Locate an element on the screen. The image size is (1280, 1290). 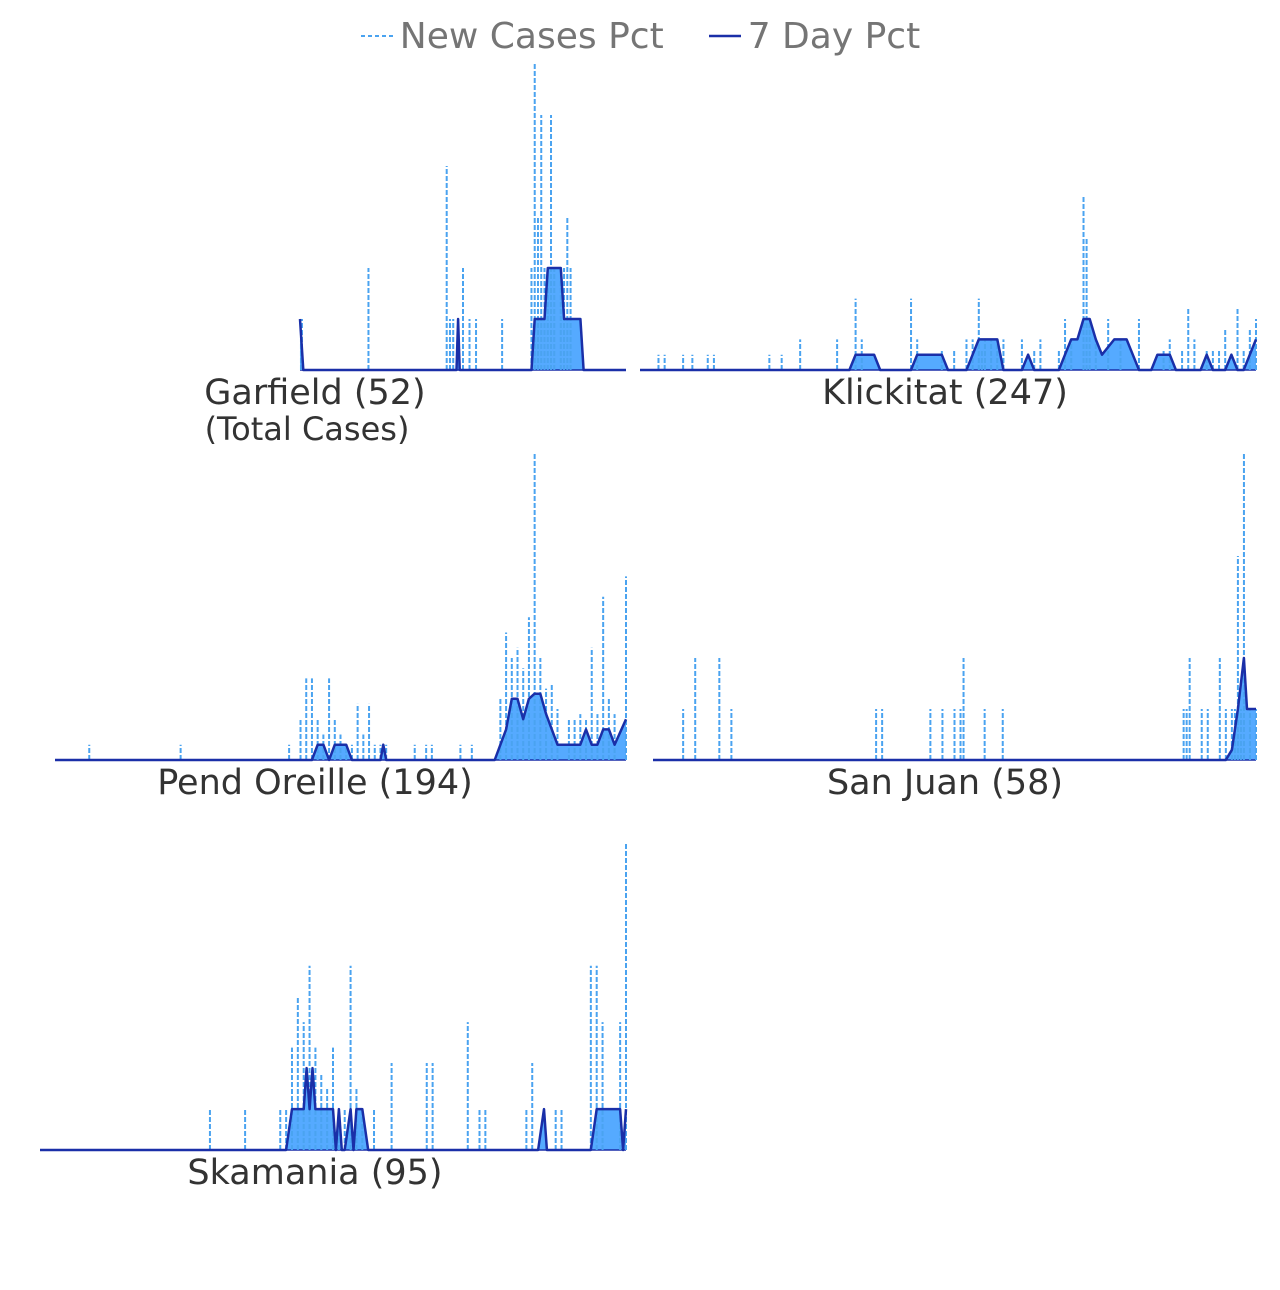
panel-3: San Juan (58) is located at coordinates (955, 628).